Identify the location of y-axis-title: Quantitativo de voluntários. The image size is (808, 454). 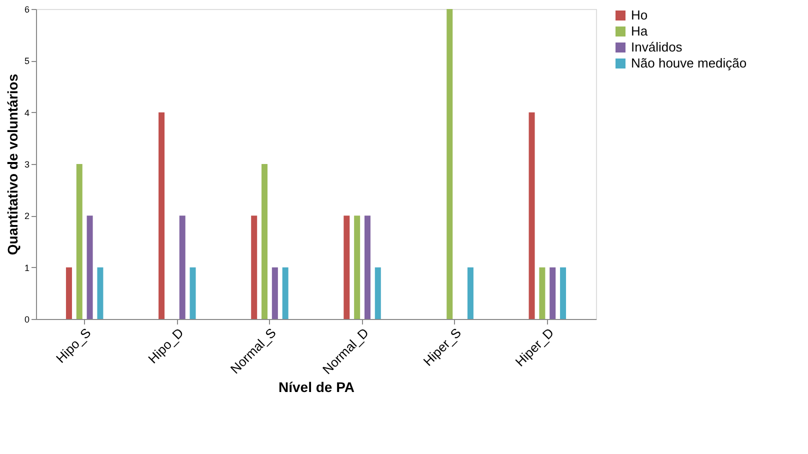
(12, 165).